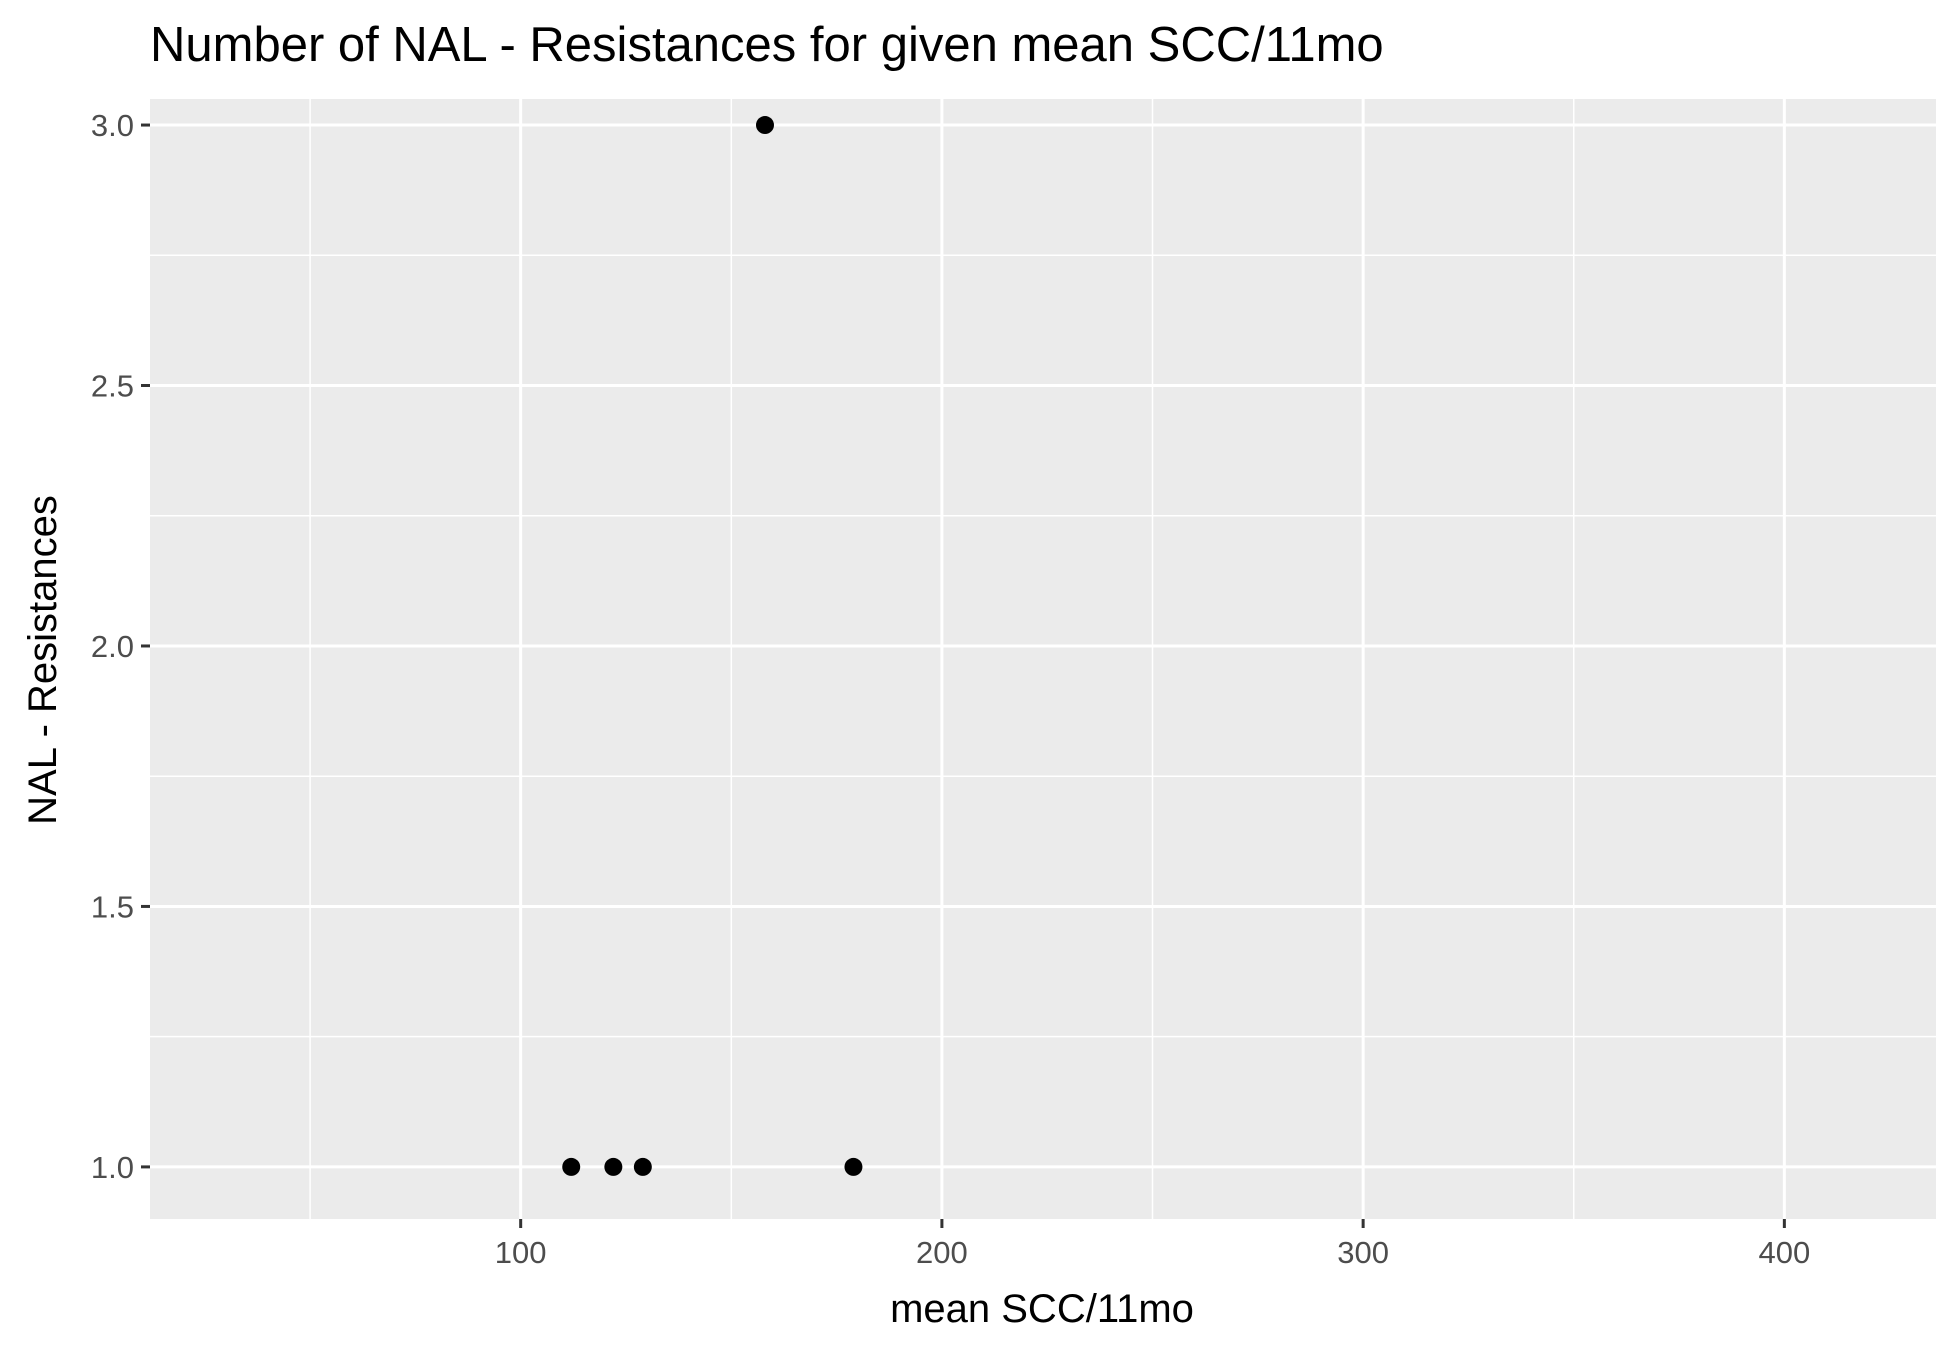 This screenshot has height=1349, width=1950. Describe the element at coordinates (112, 646) in the screenshot. I see `y-tick-label: 2.0` at that location.